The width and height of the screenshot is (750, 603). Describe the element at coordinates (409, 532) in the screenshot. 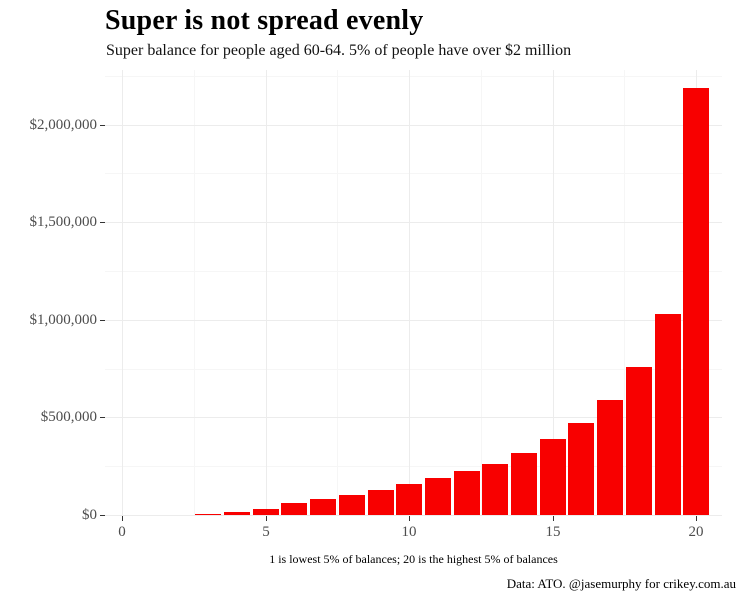

I see `x-tick-label: 10` at that location.